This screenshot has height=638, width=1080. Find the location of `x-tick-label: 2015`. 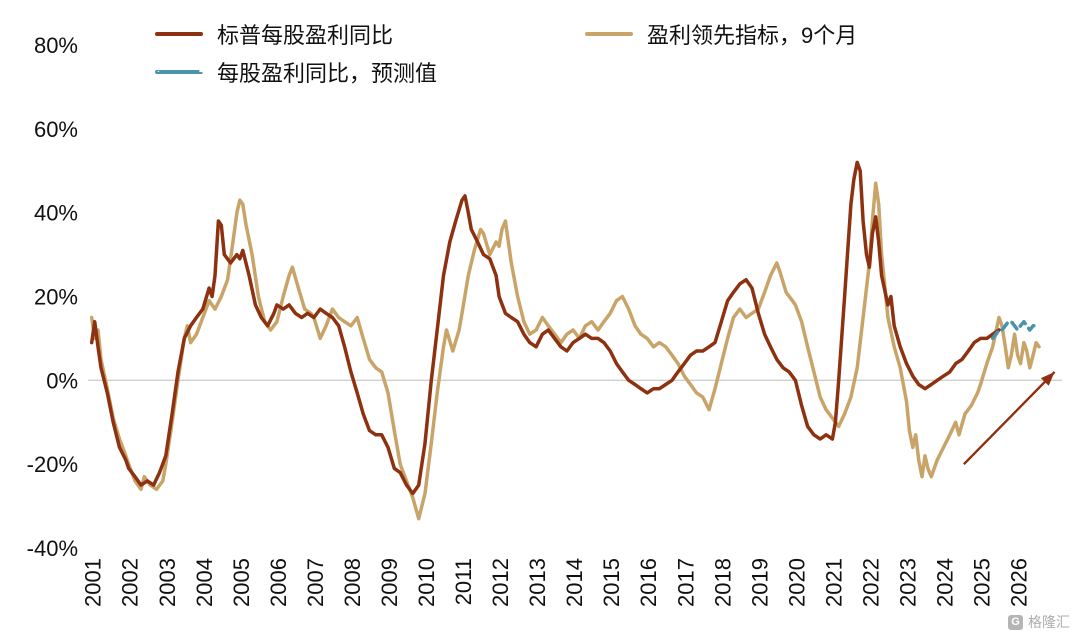

x-tick-label: 2015 is located at coordinates (611, 582).